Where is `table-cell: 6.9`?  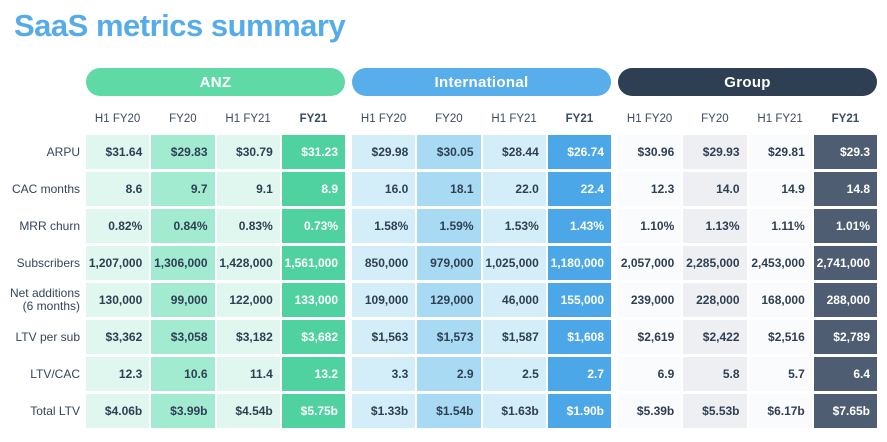
table-cell: 6.9 is located at coordinates (650, 374).